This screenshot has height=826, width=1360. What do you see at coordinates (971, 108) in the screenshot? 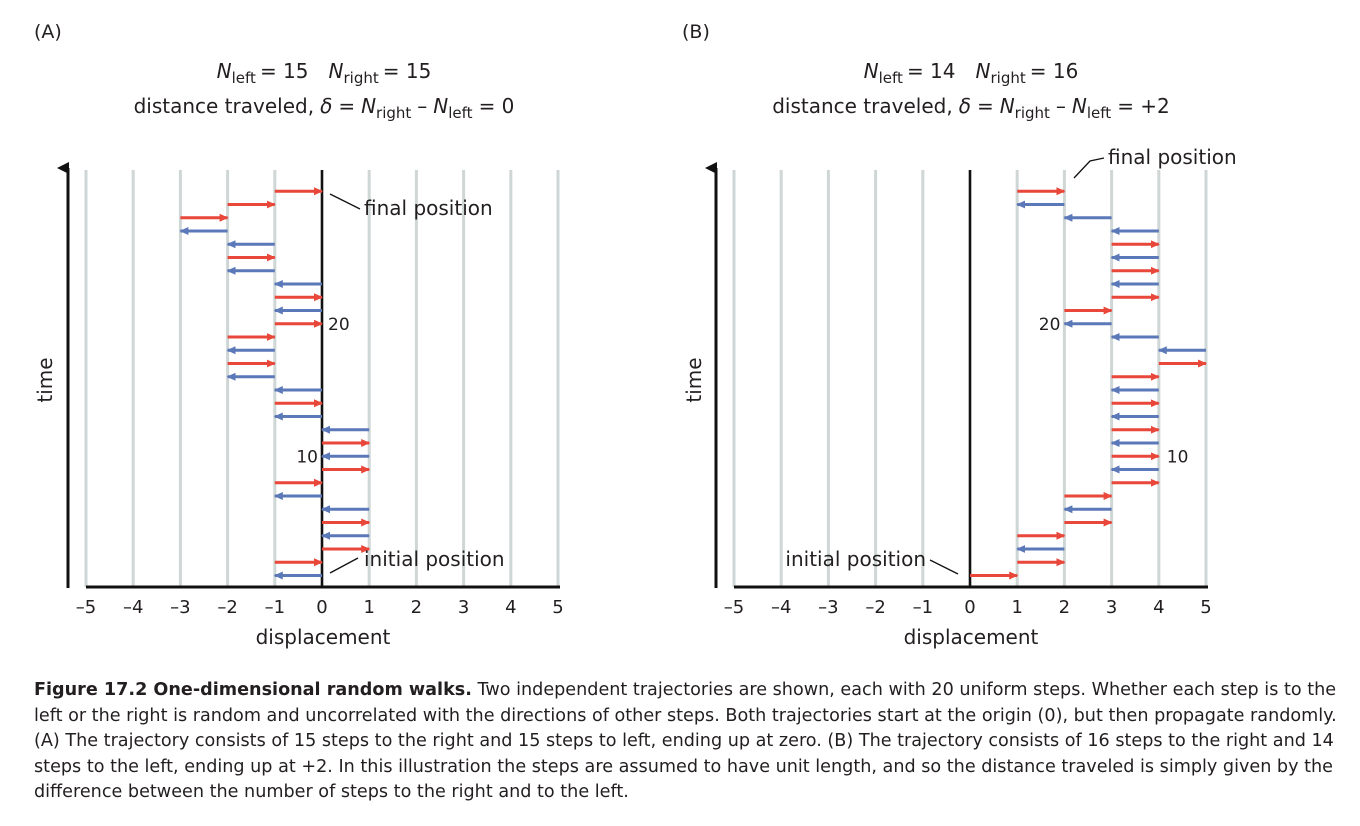
I see `distance-equation: distance traveled, δ = Nright – Nleft = +2` at bounding box center [971, 108].